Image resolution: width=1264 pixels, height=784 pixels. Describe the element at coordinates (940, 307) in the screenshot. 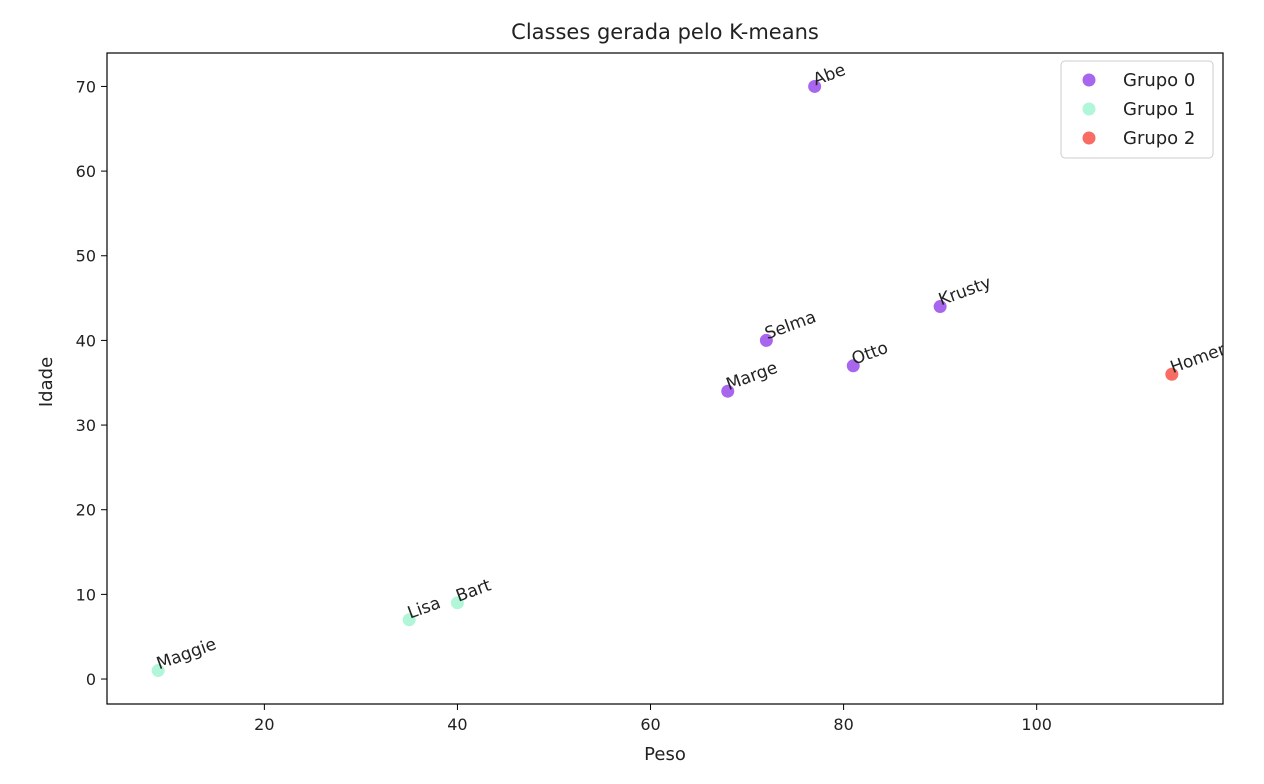

I see `data-point-krusty` at that location.